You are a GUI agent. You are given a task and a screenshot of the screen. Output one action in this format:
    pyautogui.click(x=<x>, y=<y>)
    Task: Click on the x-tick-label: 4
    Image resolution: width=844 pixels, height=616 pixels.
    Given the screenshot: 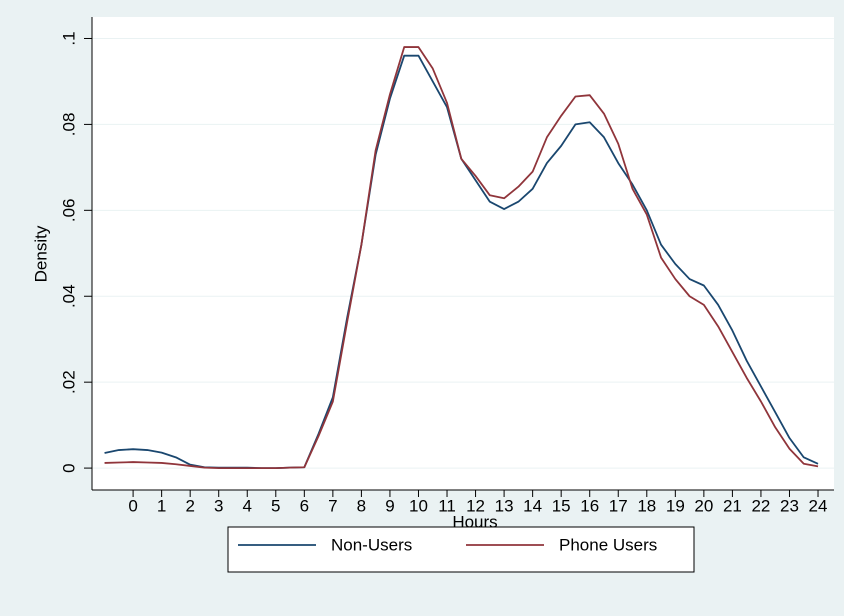 What is the action you would take?
    pyautogui.click(x=247, y=505)
    